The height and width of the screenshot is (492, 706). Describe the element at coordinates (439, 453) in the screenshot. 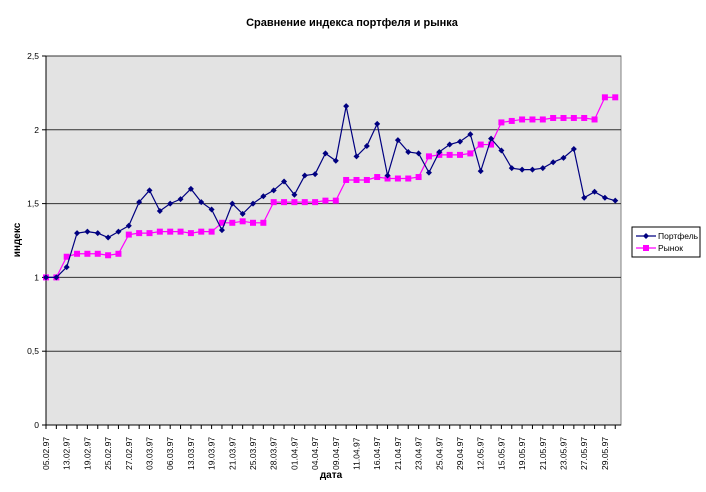

I see `x-tick-label: 25.04.97` at that location.